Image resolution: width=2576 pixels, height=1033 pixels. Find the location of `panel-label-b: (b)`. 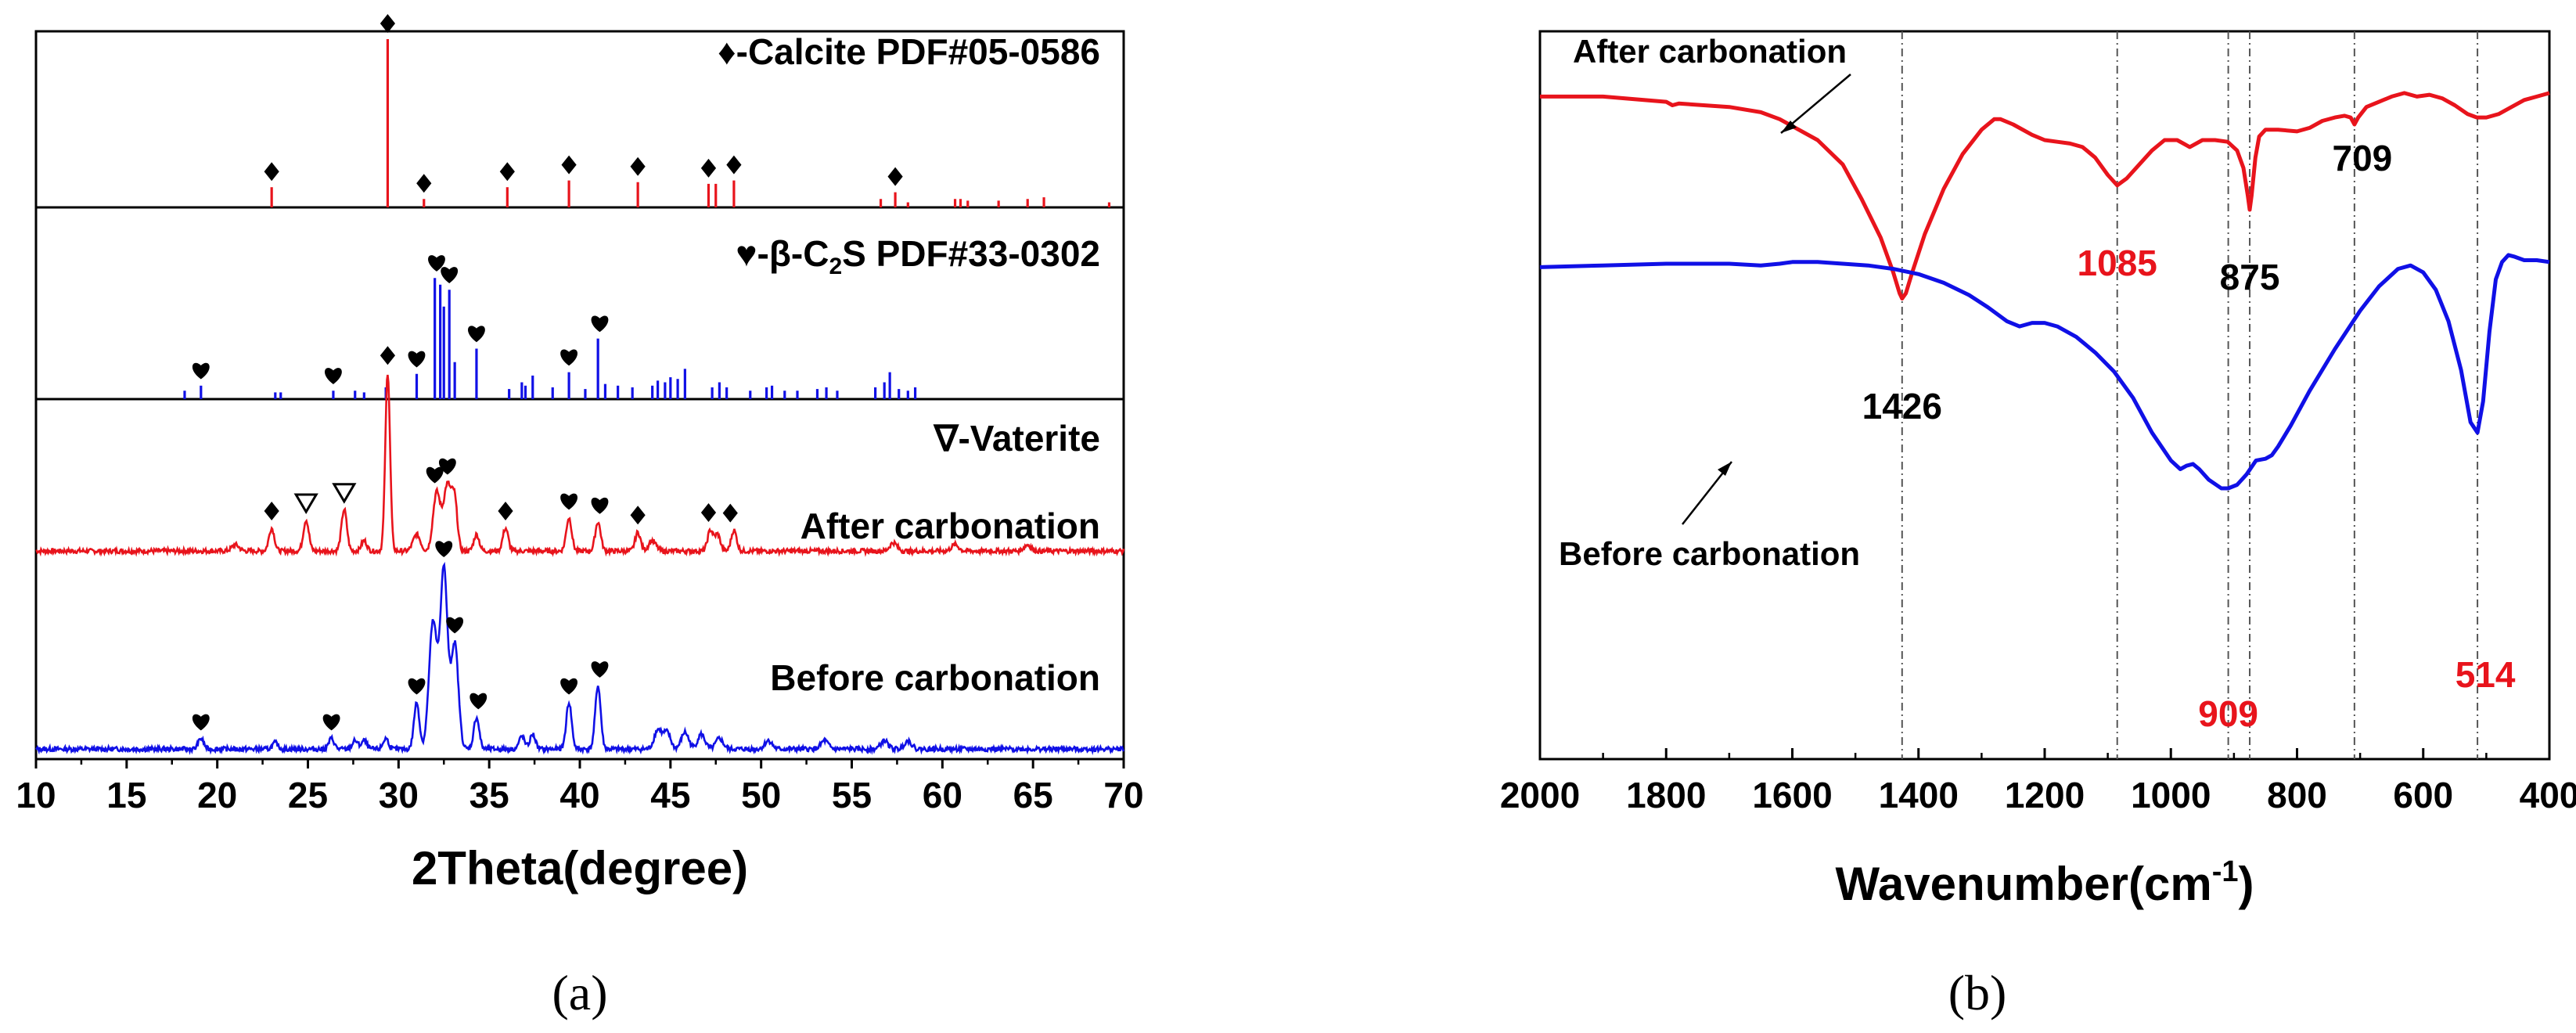

panel-label-b: (b) is located at coordinates (1978, 992).